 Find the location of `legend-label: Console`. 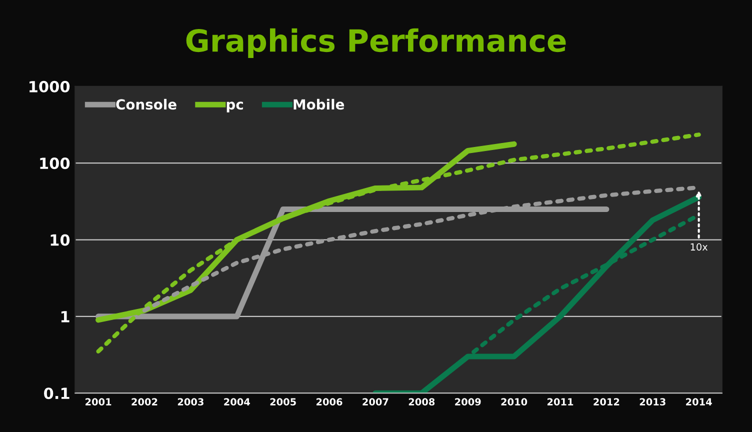

legend-label: Console is located at coordinates (146, 104).